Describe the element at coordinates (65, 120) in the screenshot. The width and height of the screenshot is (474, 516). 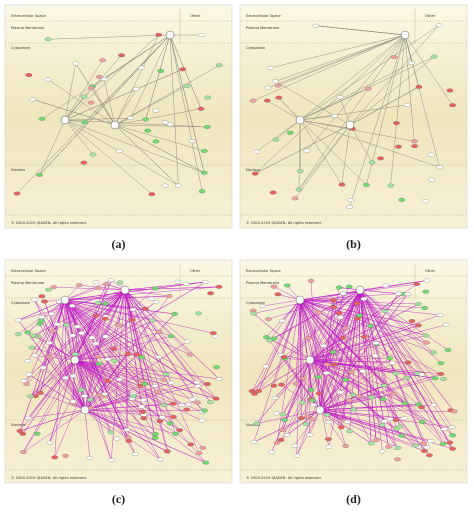
I see `hub-node` at that location.